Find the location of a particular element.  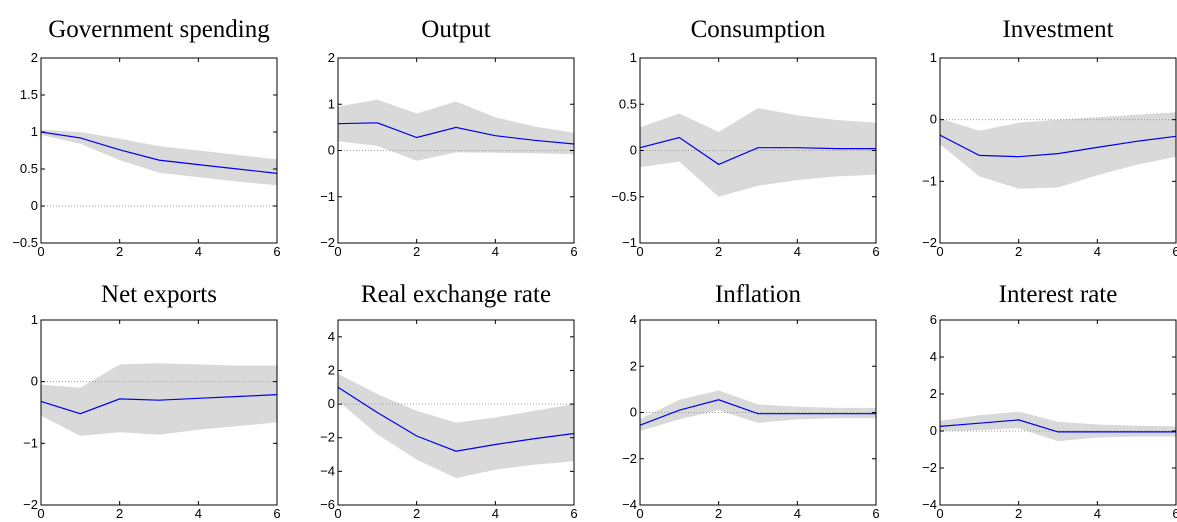

panel-real-exchange-rate-xtick-label: 2 is located at coordinates (416, 513).